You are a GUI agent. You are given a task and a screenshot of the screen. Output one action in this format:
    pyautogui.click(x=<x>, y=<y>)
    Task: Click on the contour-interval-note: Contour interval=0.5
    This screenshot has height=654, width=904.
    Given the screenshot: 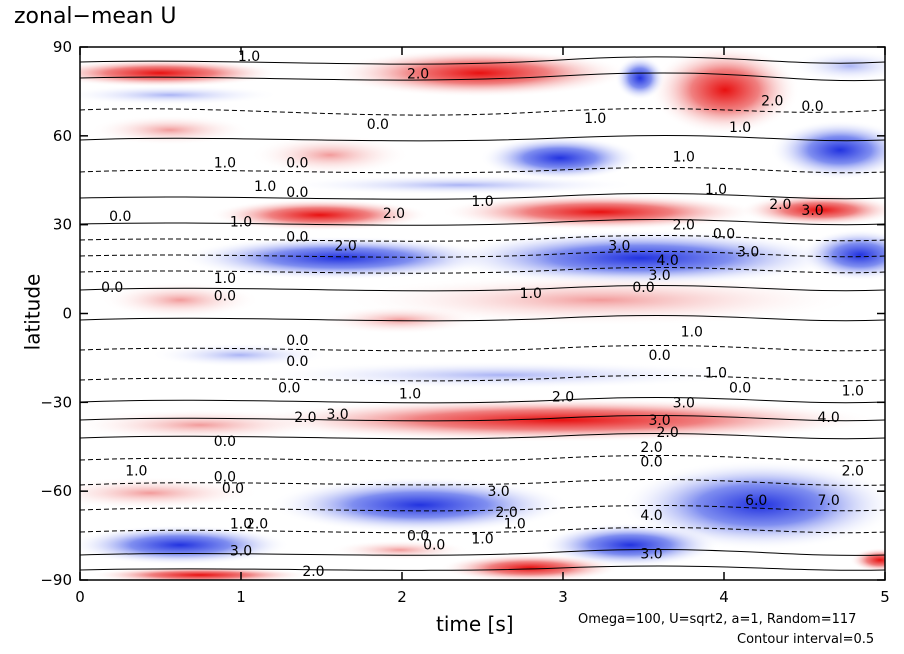 What is the action you would take?
    pyautogui.click(x=806, y=639)
    